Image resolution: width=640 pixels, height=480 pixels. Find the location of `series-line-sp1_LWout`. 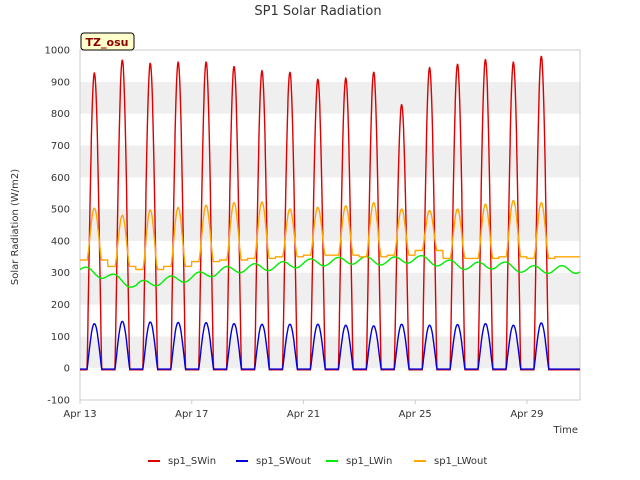

series-line-sp1_LWout is located at coordinates (330, 235).